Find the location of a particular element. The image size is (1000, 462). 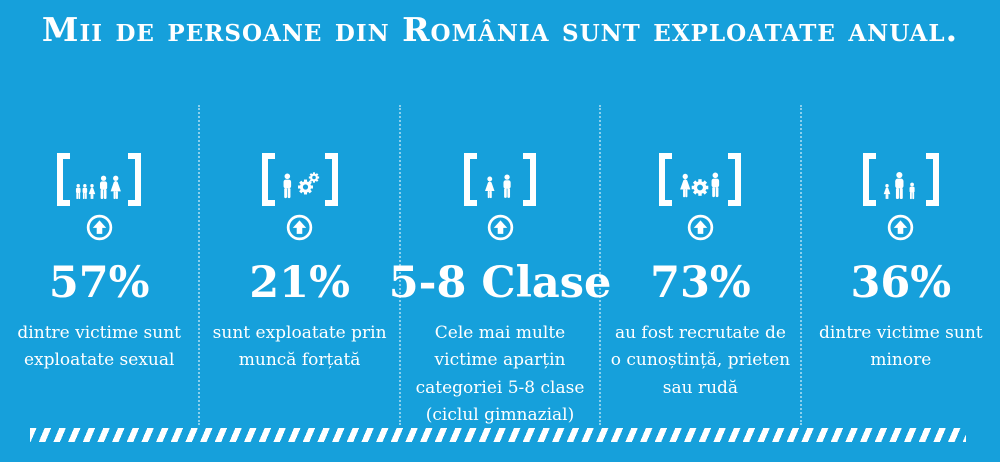

stat-value: 21% is located at coordinates (299, 283).